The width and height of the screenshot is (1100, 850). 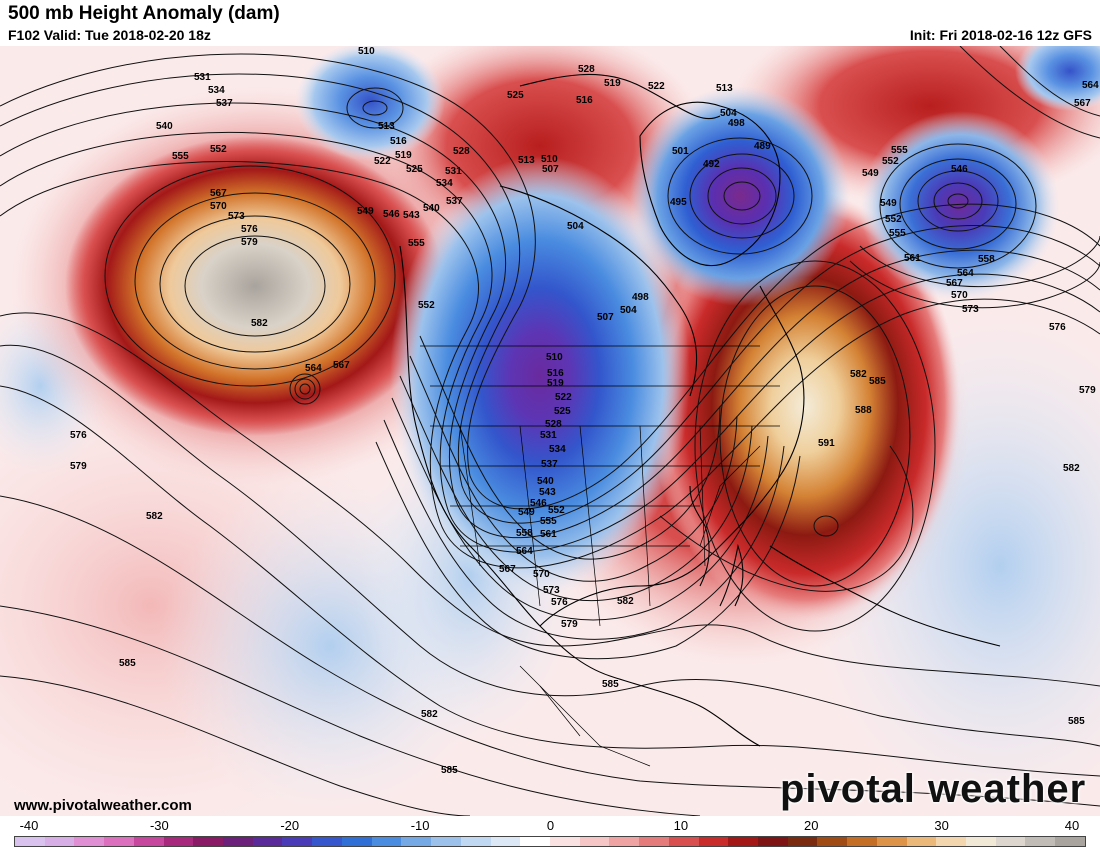 What do you see at coordinates (420, 825) in the screenshot?
I see `colorbar-tick: -10` at bounding box center [420, 825].